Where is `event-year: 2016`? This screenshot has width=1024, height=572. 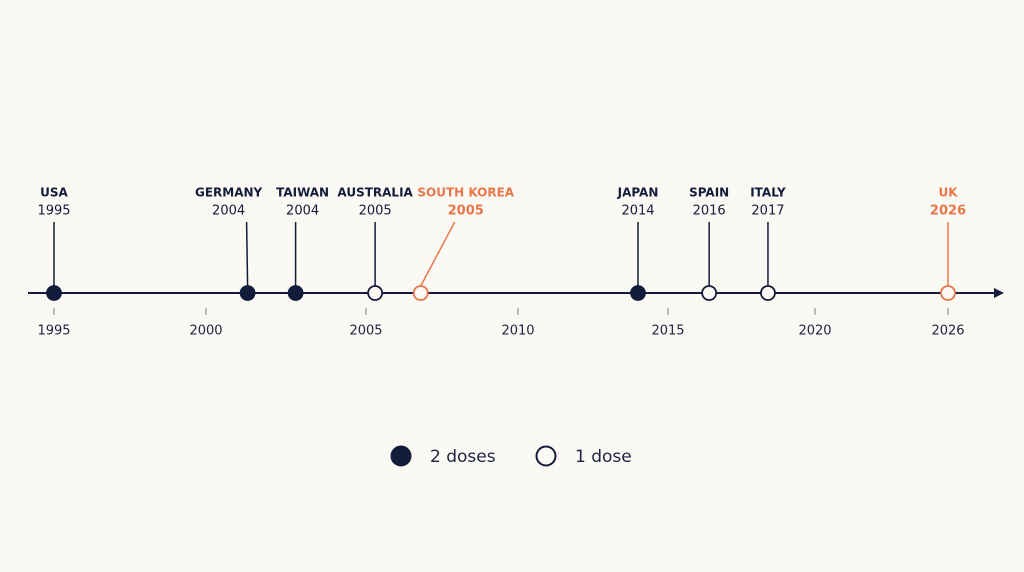
event-year: 2016 is located at coordinates (709, 211).